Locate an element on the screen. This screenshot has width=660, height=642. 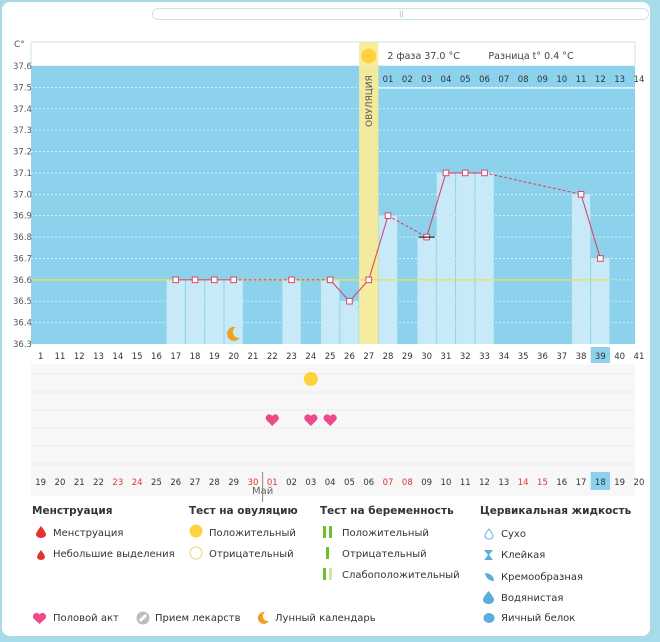
cycle-day-label: 30 is located at coordinates (426, 357).